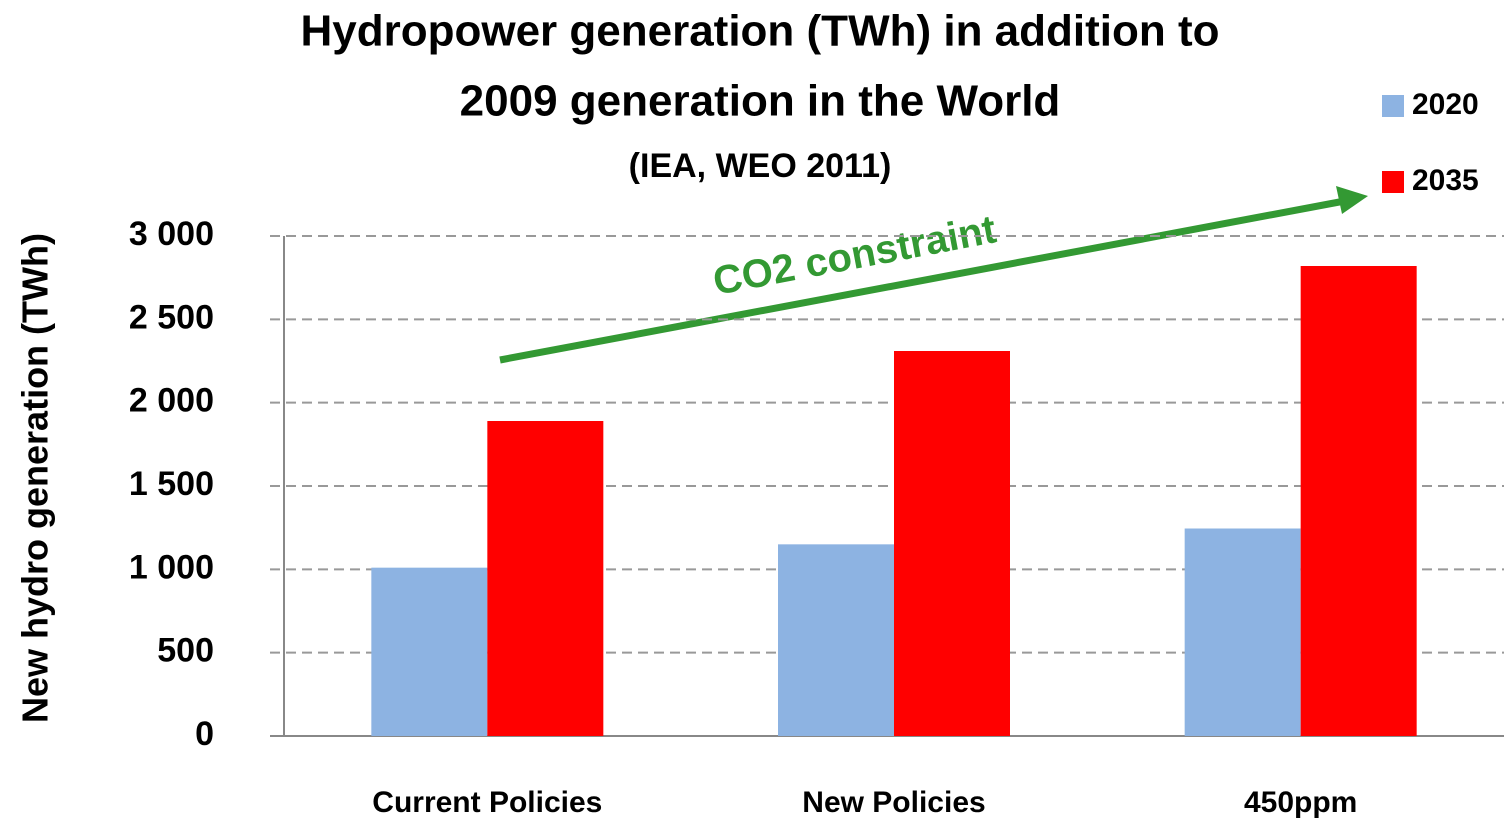  I want to click on y-tick-label: 2 000, so click(171, 401).